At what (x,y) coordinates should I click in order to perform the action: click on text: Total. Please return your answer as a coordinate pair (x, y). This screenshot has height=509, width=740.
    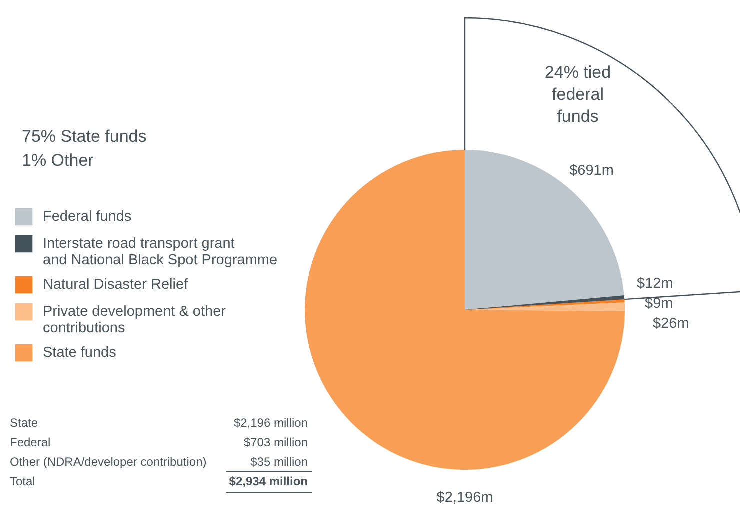
    Looking at the image, I should click on (23, 481).